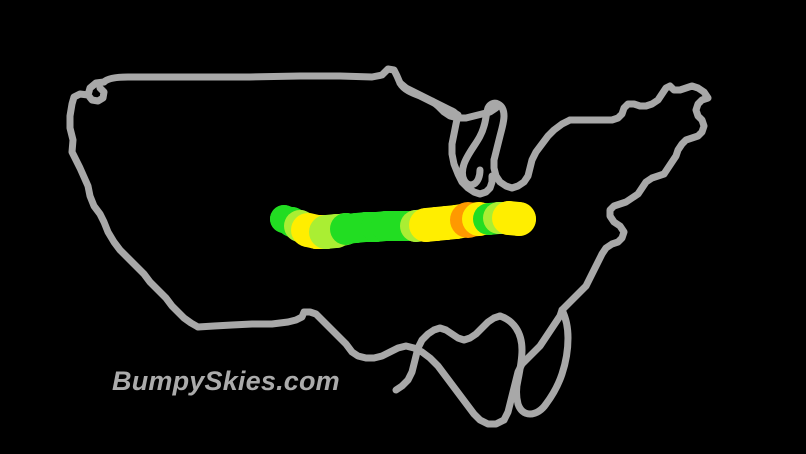  Describe the element at coordinates (464, 109) in the screenshot. I see `upper-peninsula-outline` at that location.